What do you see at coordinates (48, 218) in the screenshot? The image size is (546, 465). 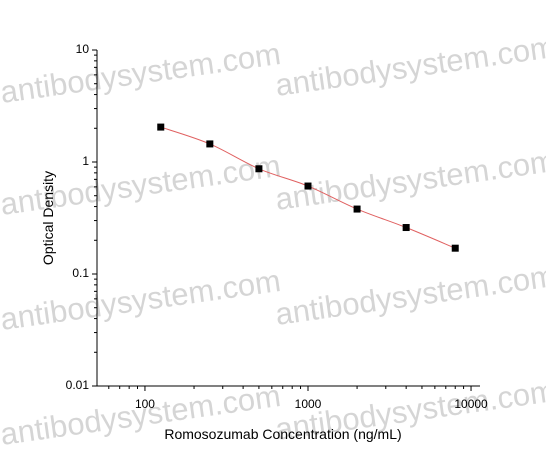 I see `y-axis-label: Optical Density` at bounding box center [48, 218].